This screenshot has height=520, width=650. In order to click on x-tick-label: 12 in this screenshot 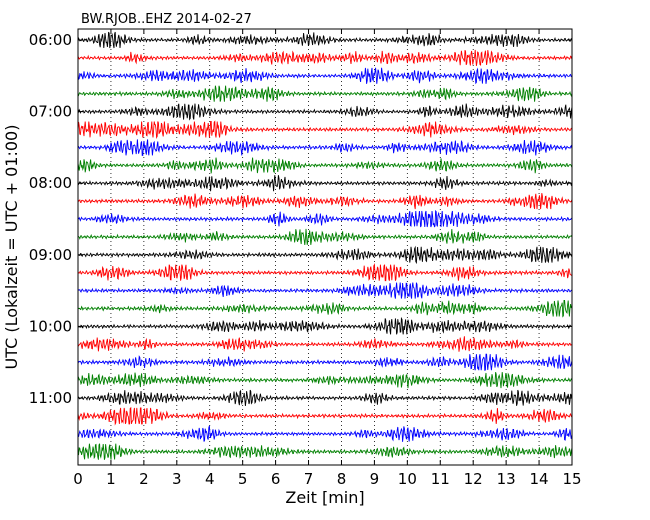, I will do `click(473, 479)`.